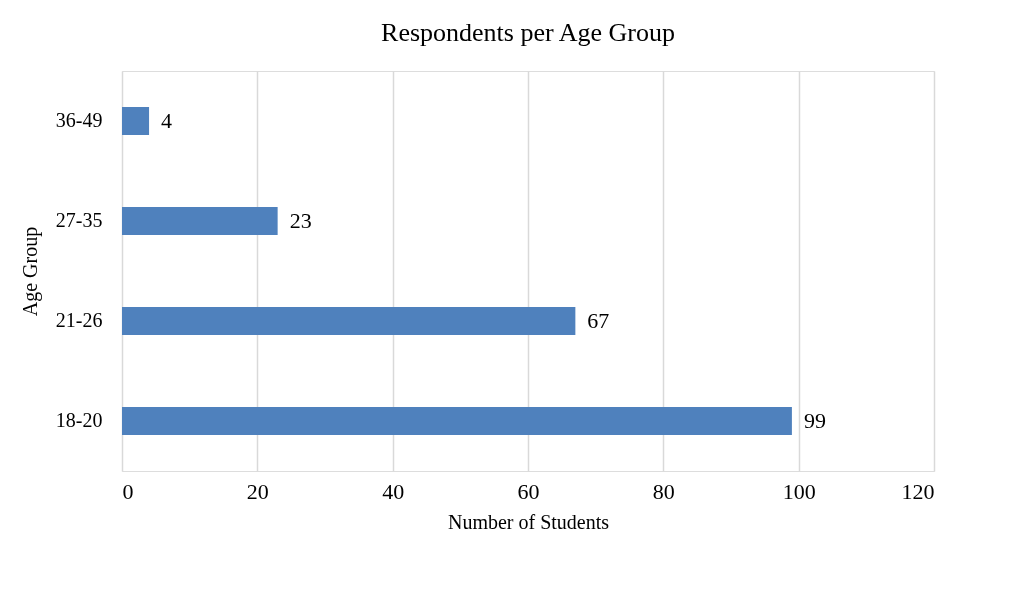 This screenshot has width=1018, height=613. Describe the element at coordinates (918, 491) in the screenshot. I see `x-tick-label: 120` at that location.